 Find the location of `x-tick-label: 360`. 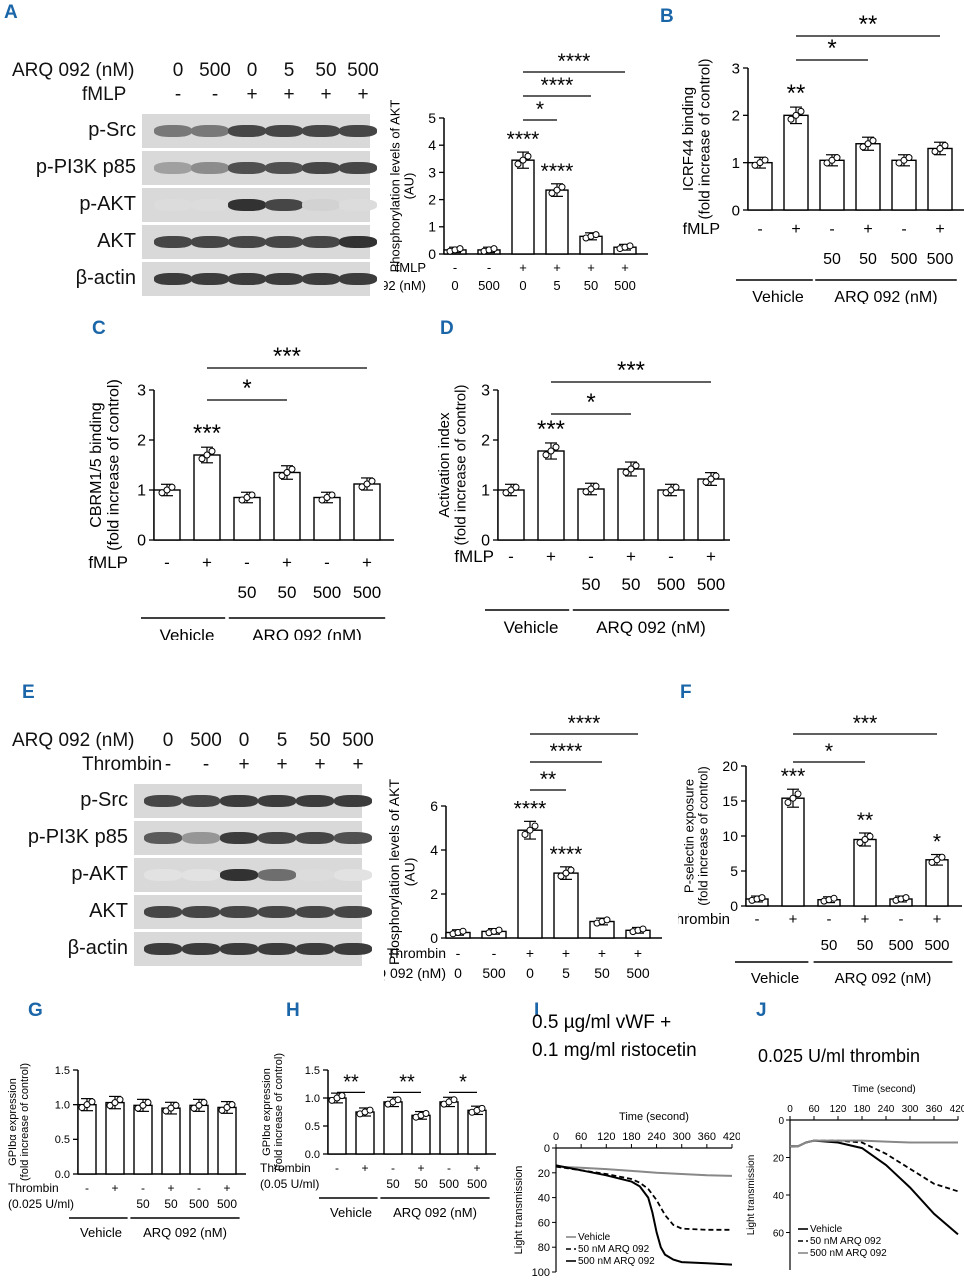

x-tick-label: 360 is located at coordinates (707, 1137).